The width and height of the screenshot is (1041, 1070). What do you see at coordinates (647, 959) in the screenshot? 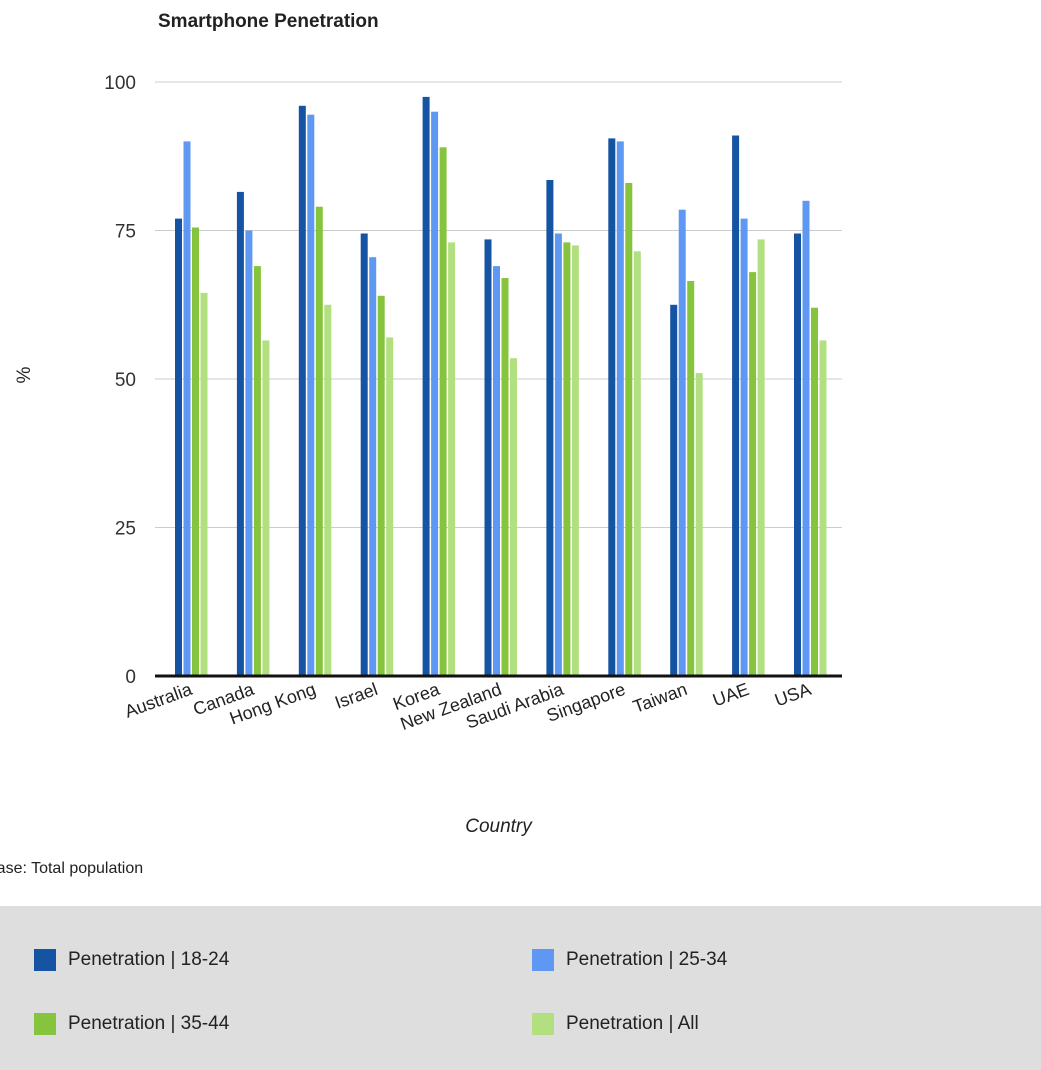
I see `legend-label: Penetration | 25-34` at bounding box center [647, 959].